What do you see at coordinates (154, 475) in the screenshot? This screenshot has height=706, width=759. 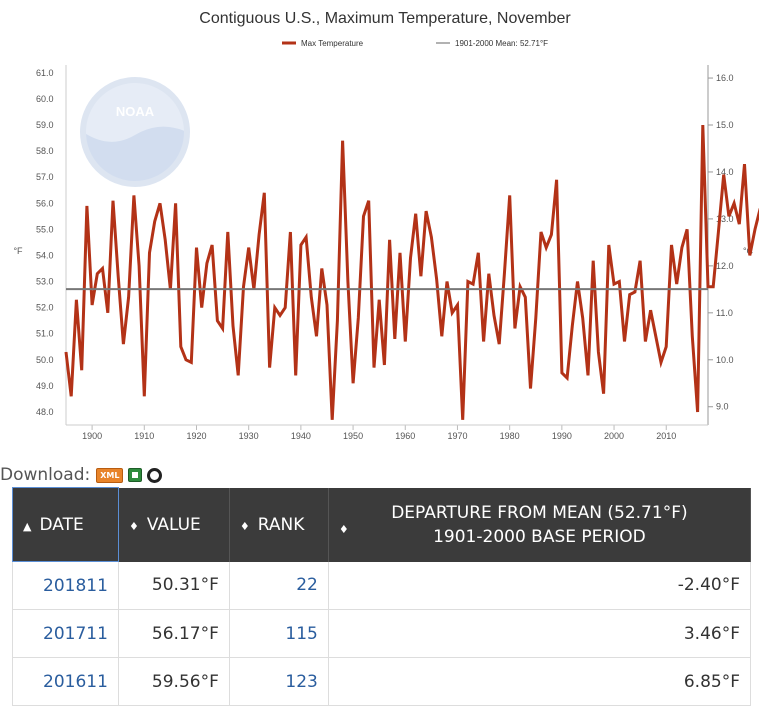 I see `ring-icon` at bounding box center [154, 475].